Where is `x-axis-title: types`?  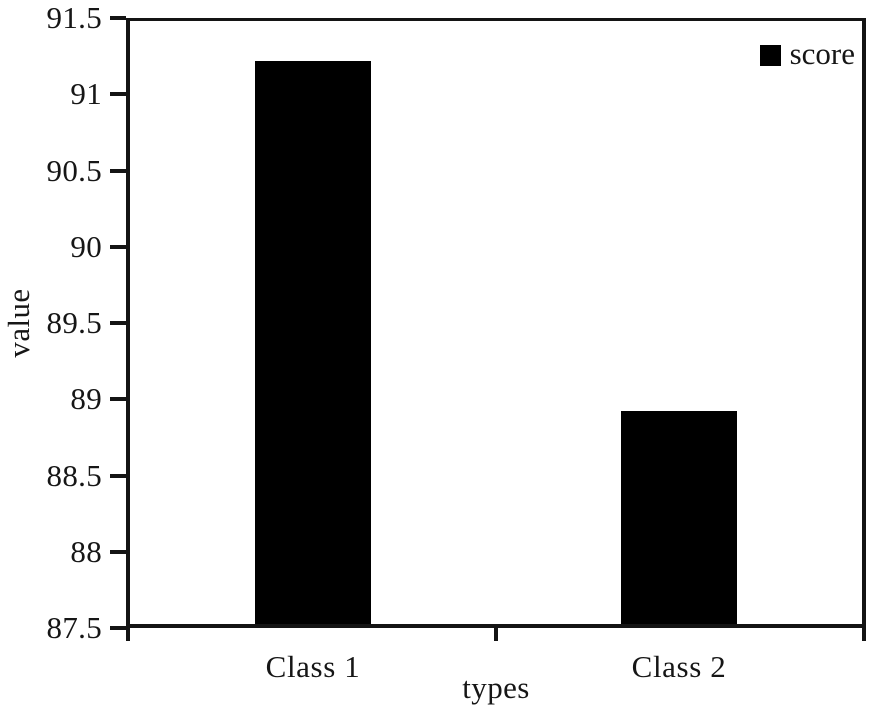
x-axis-title: types is located at coordinates (496, 687).